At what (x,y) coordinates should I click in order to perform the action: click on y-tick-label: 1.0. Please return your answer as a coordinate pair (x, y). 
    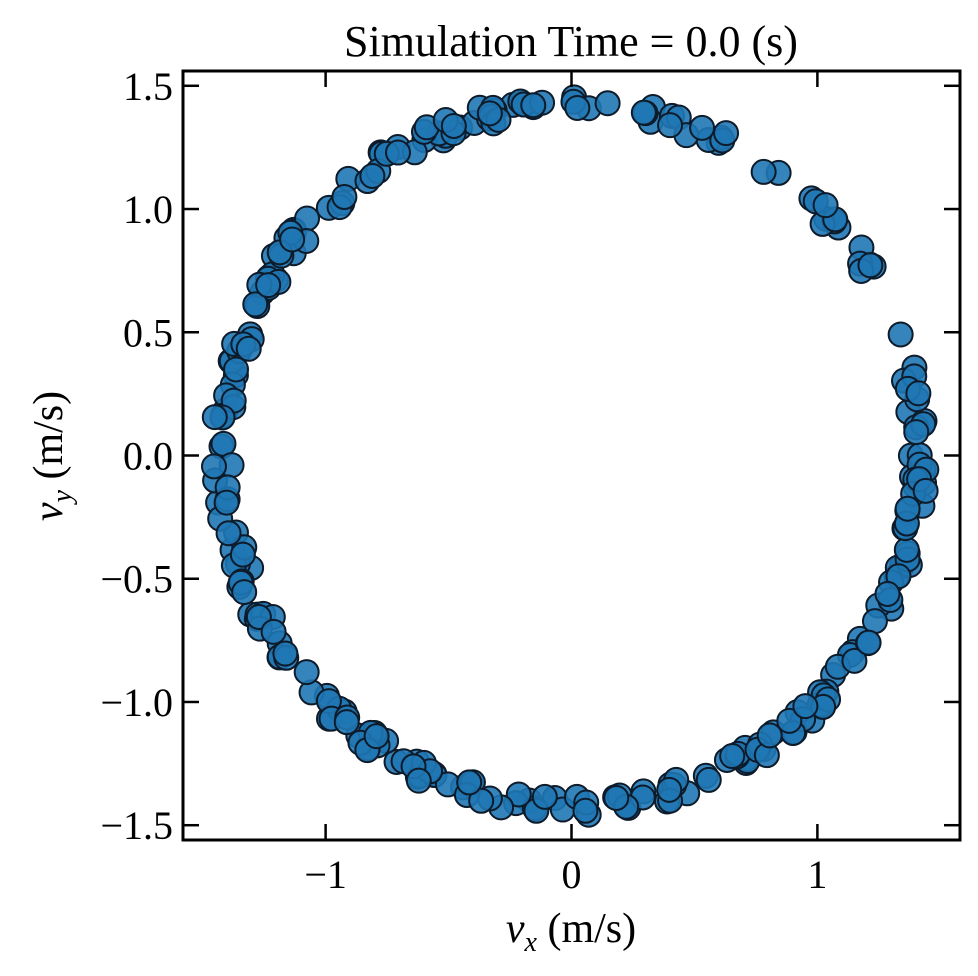
    Looking at the image, I should click on (148, 209).